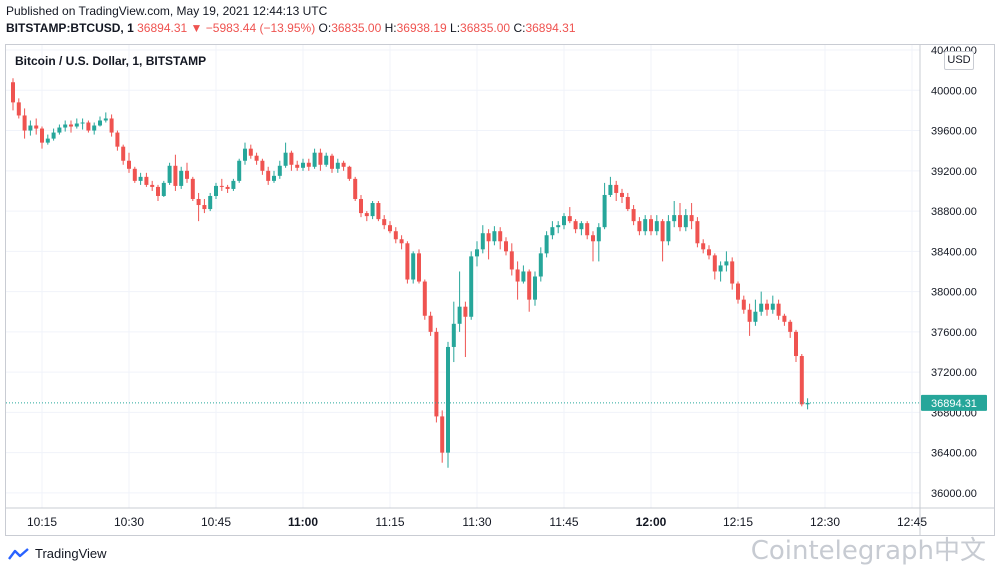  Describe the element at coordinates (129, 522) in the screenshot. I see `x-tick-label: 10:30` at that location.